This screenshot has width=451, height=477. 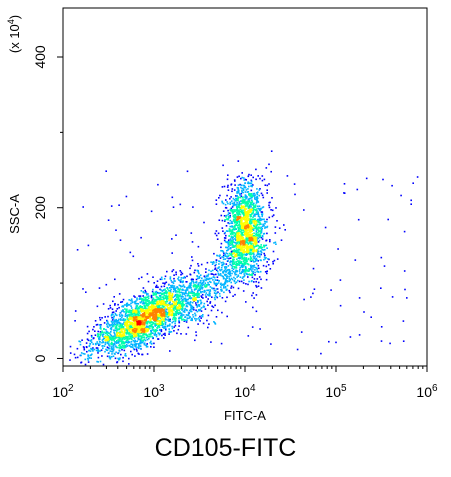 What do you see at coordinates (245, 383) in the screenshot?
I see `x-axis-ticks: 102 103 104 105 106` at bounding box center [245, 383].